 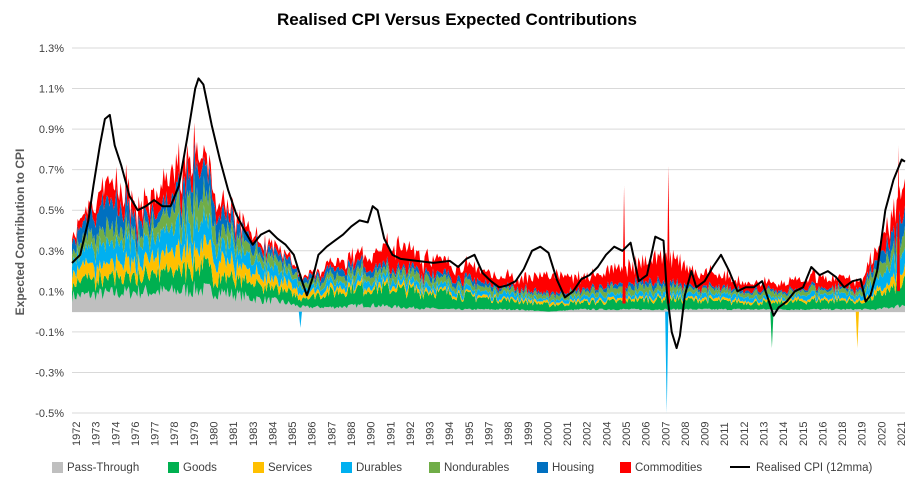 What do you see at coordinates (725, 434) in the screenshot?
I see `x-tick-label: 2011` at bounding box center [725, 434].